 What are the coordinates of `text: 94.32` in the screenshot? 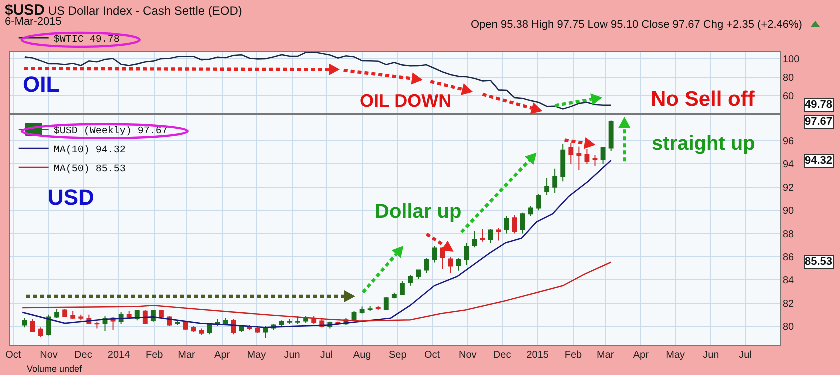 It's located at (819, 161).